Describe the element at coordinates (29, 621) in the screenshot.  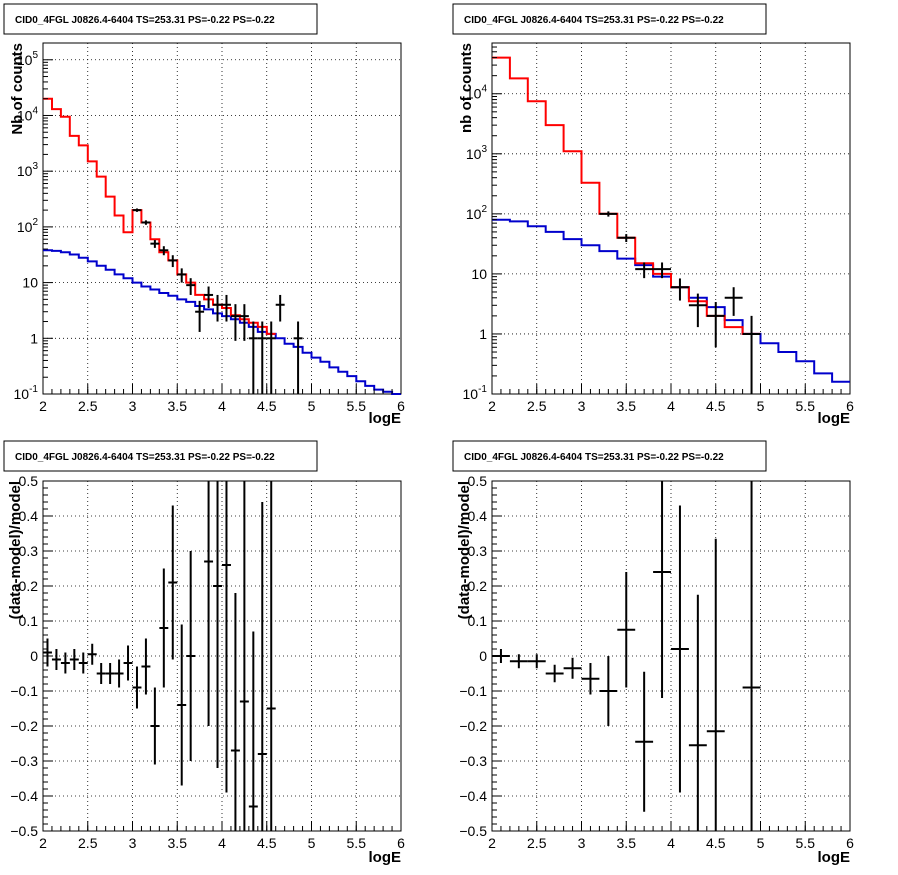
I see `y-tick-label: 0.1` at that location.